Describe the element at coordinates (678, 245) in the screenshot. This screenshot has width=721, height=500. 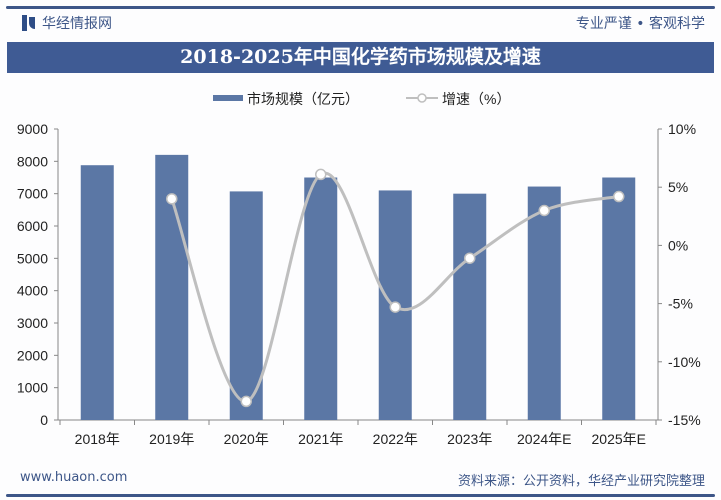
I see `right-tick-label: 0%` at that location.